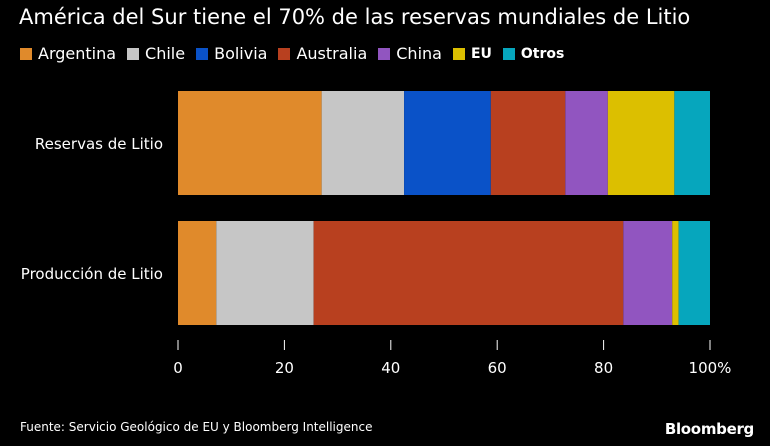  I want to click on legend-item-argentina: Argentina, so click(68, 53).